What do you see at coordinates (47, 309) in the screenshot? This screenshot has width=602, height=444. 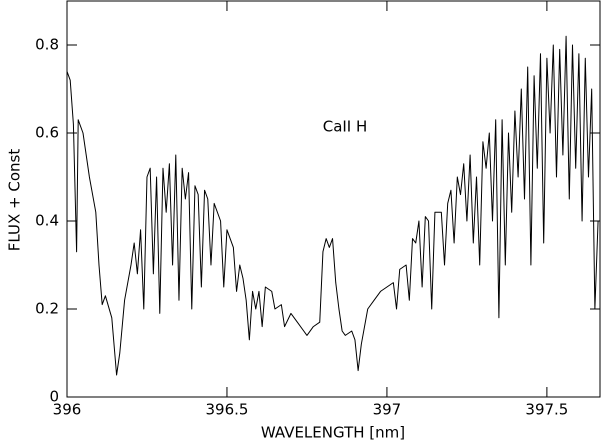 I see `y-tick-label: 0.2` at bounding box center [47, 309].